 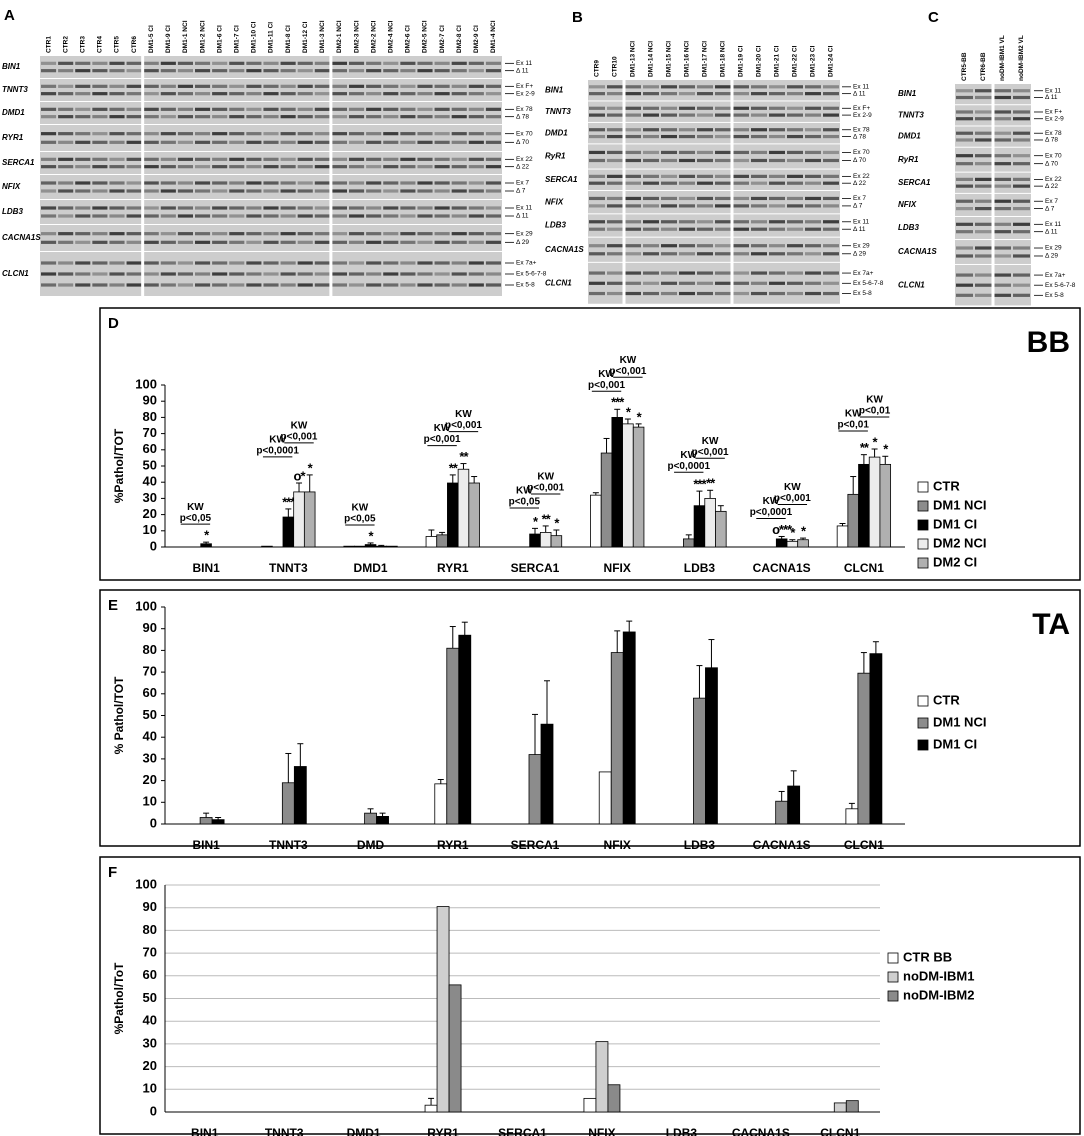 I want to click on test-p-value: p<0,0001, so click(x=277, y=451).